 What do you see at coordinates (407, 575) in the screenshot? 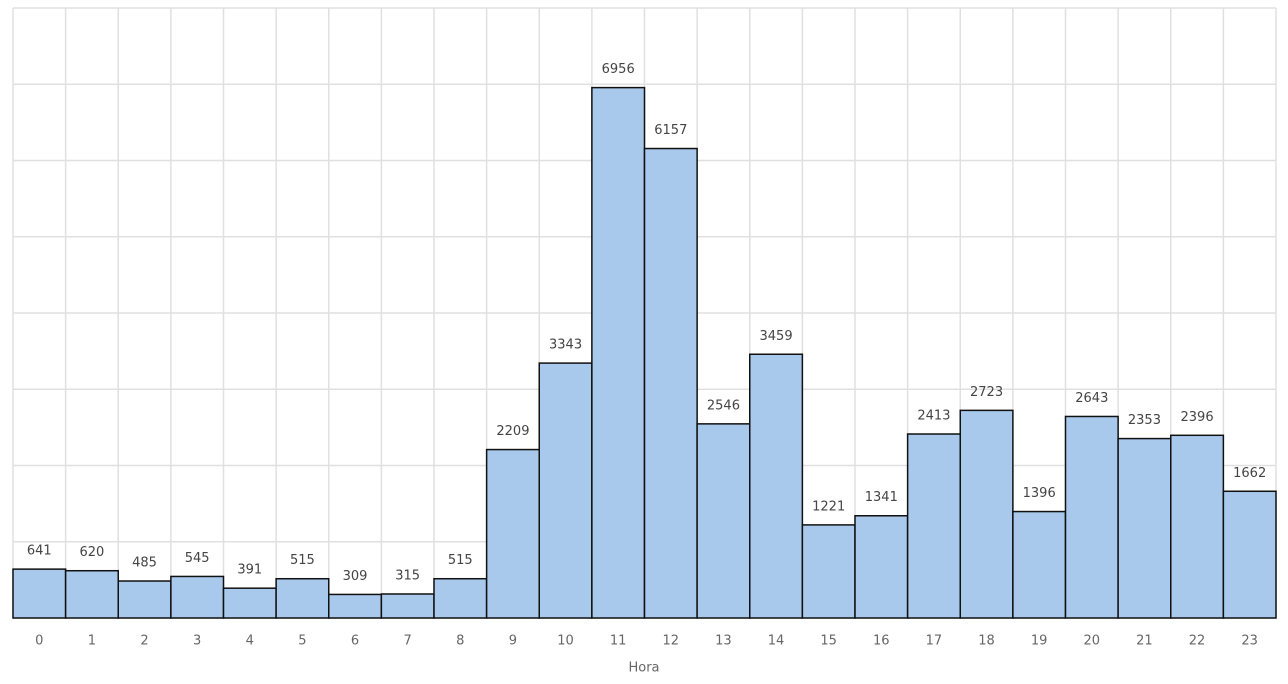
I see `value-label: 315` at bounding box center [407, 575].